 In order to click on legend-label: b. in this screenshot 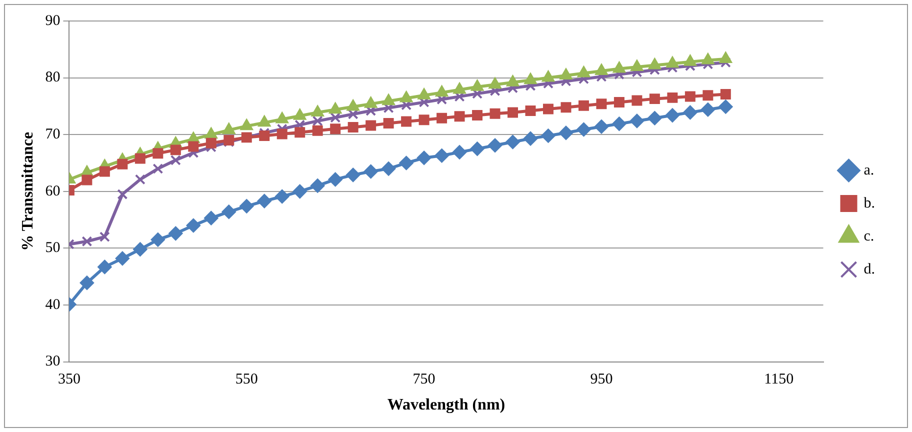, I will do `click(869, 203)`.